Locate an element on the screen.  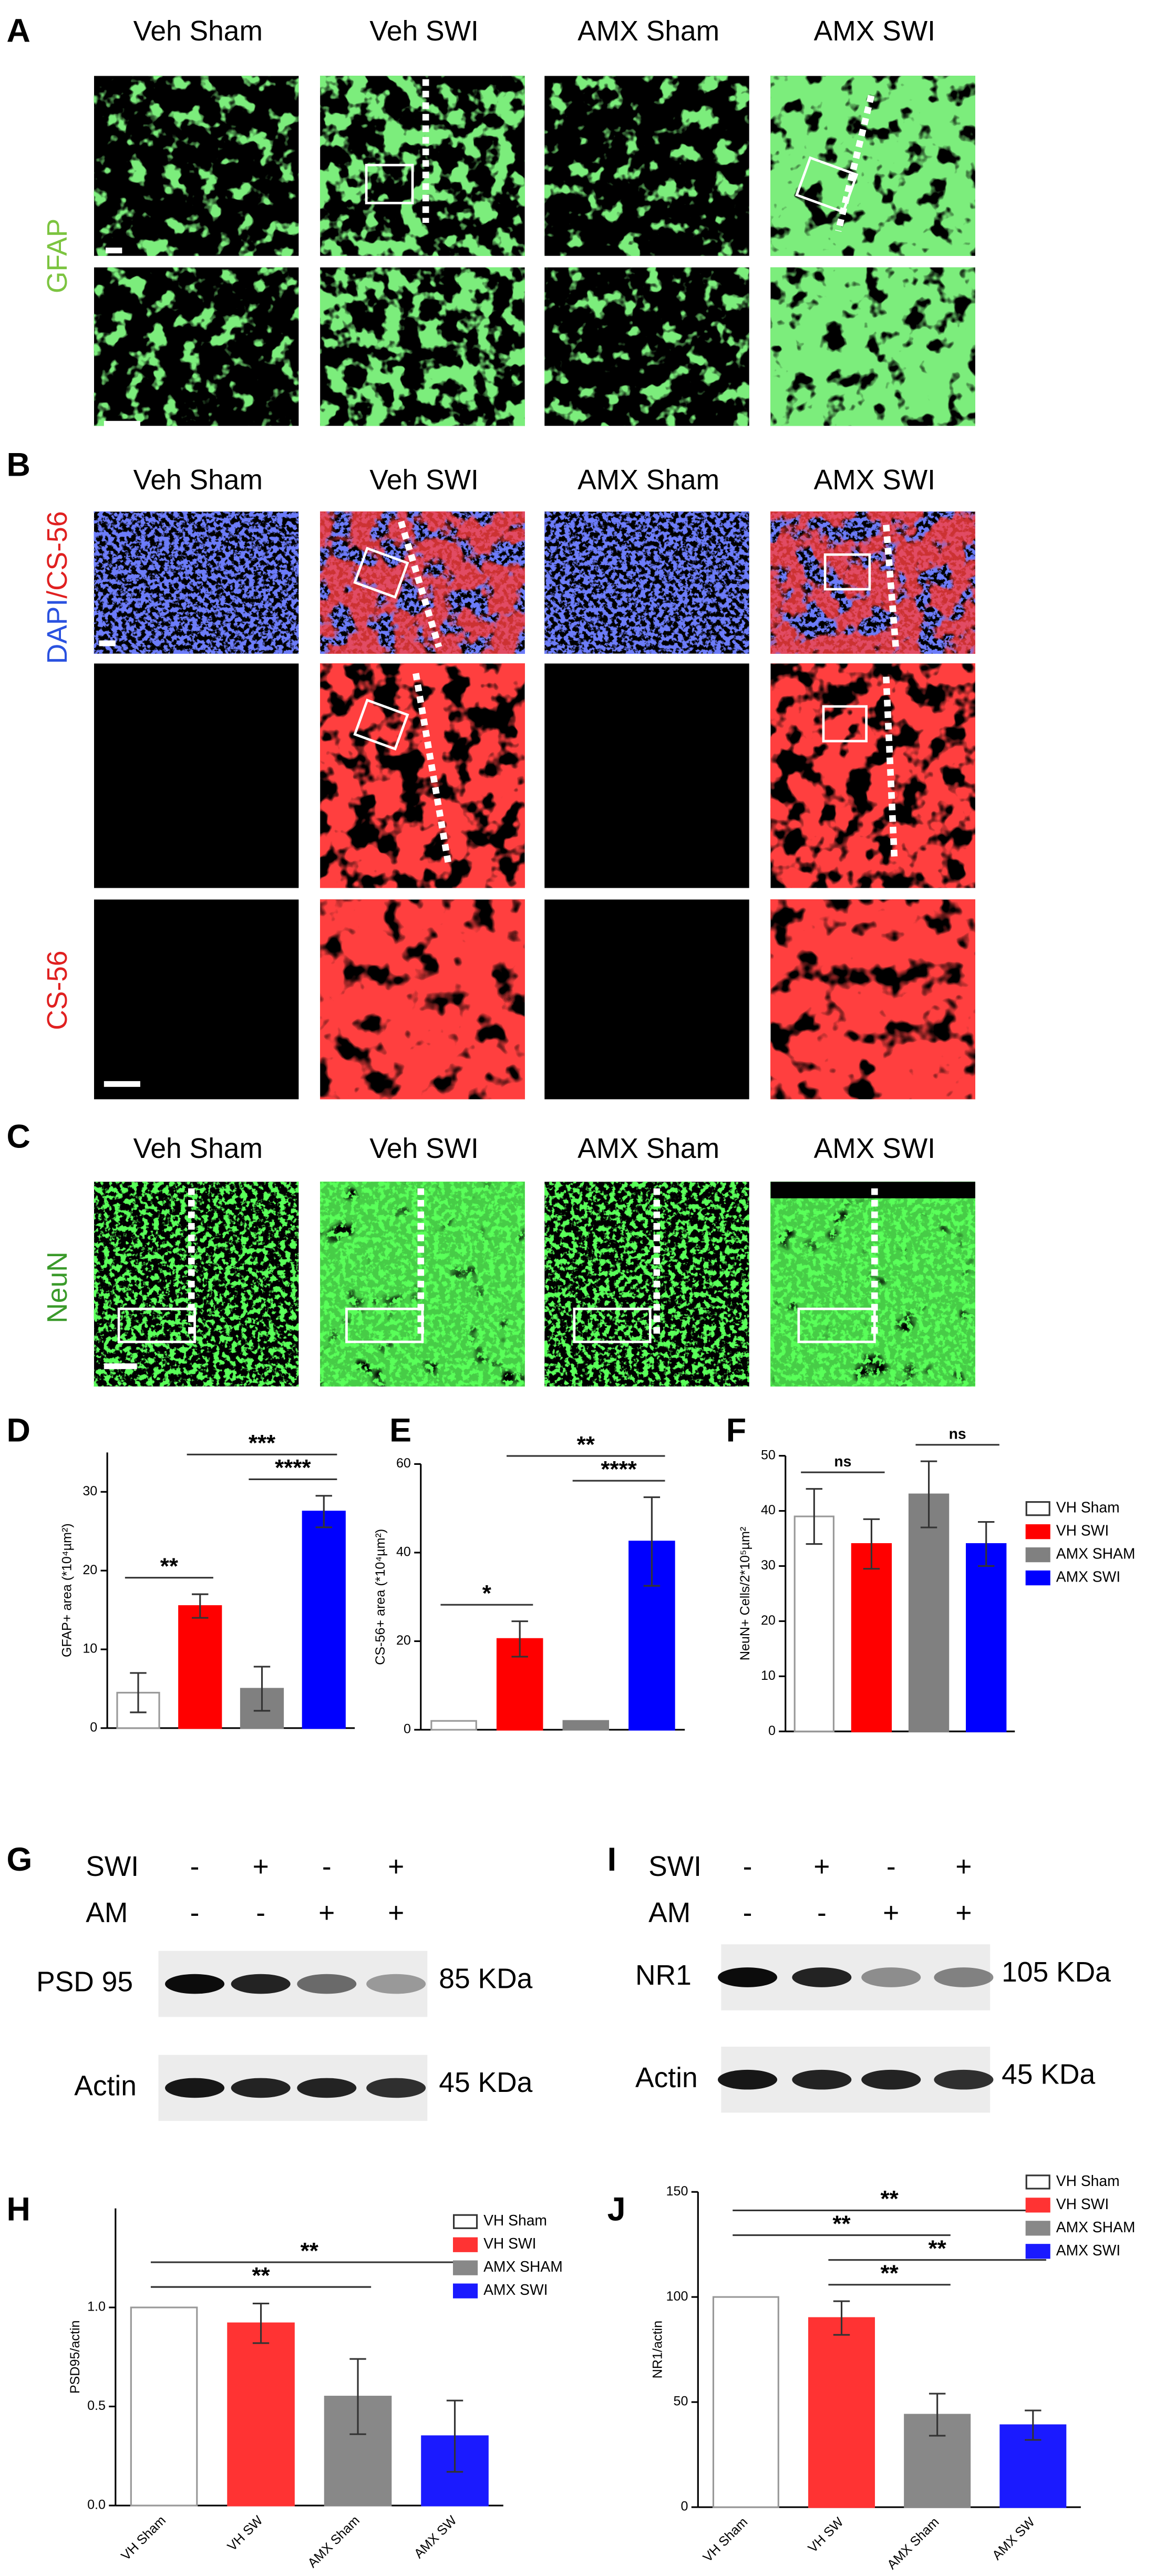
panel-label: F is located at coordinates (736, 1430).